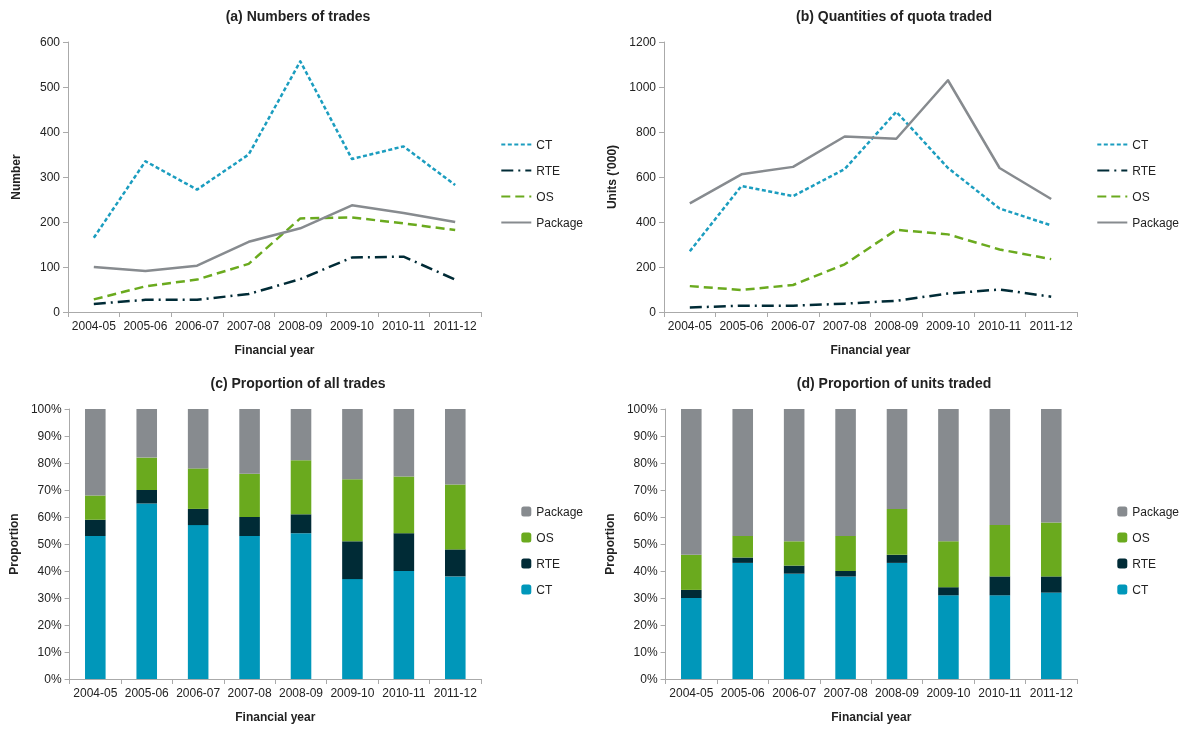 This screenshot has width=1192, height=735. Describe the element at coordinates (653, 312) in the screenshot. I see `y-tick-label: 0` at that location.